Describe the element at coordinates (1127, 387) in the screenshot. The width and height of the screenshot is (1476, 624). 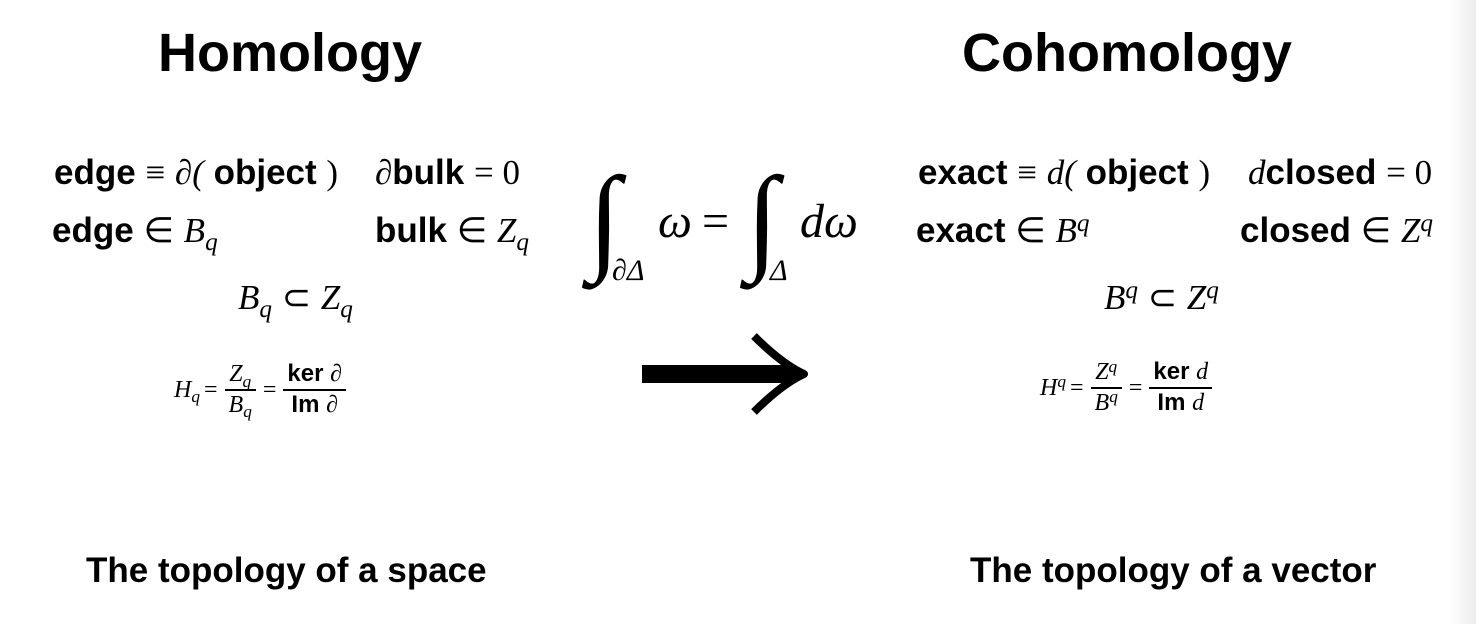
I see `cohomology-quotient: Hq = Zq Bq = ker d Im d` at that location.